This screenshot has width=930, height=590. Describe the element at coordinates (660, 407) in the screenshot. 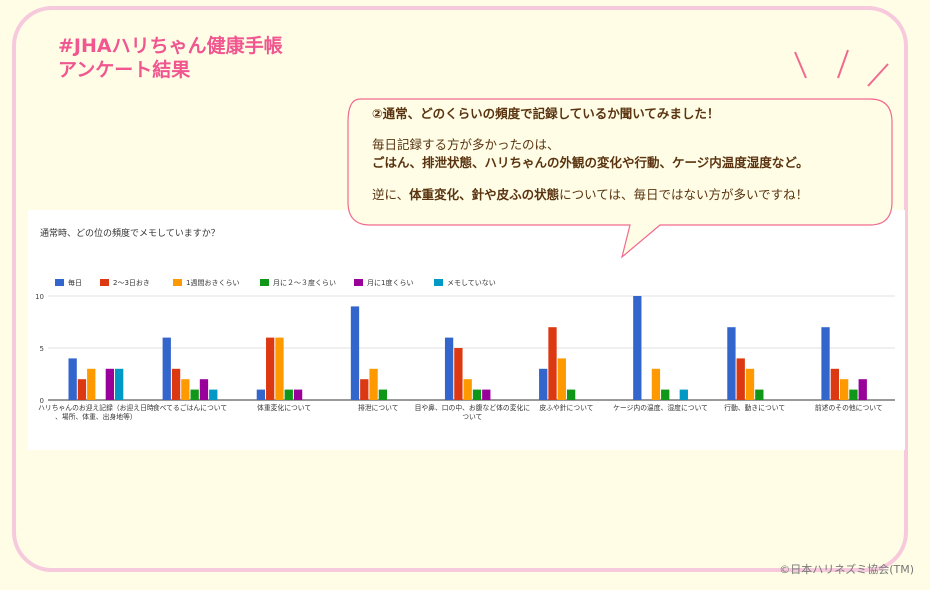

I see `x-tick-label: ケージ内の温度、湿度について` at that location.